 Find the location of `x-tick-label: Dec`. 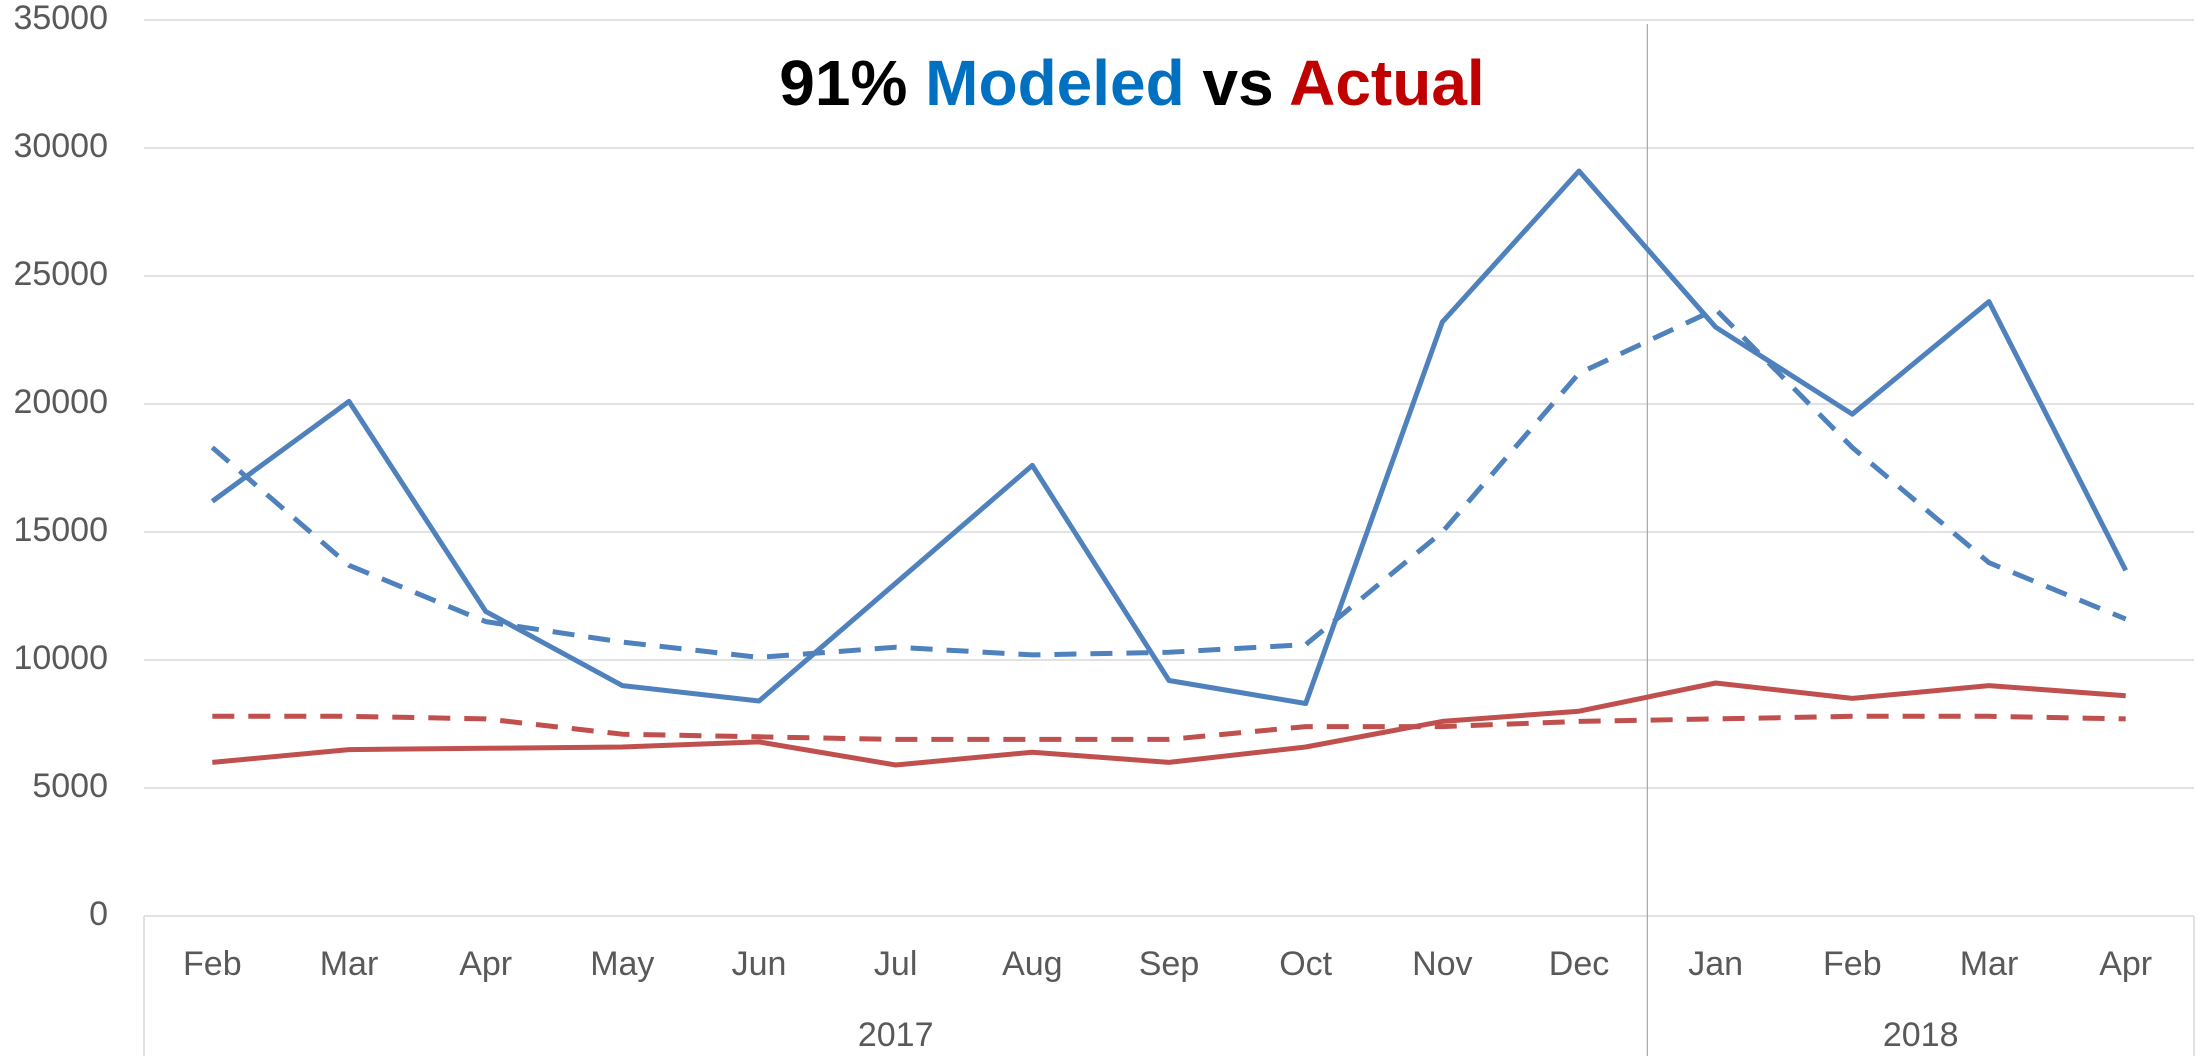

x-tick-label: Dec is located at coordinates (1579, 964).